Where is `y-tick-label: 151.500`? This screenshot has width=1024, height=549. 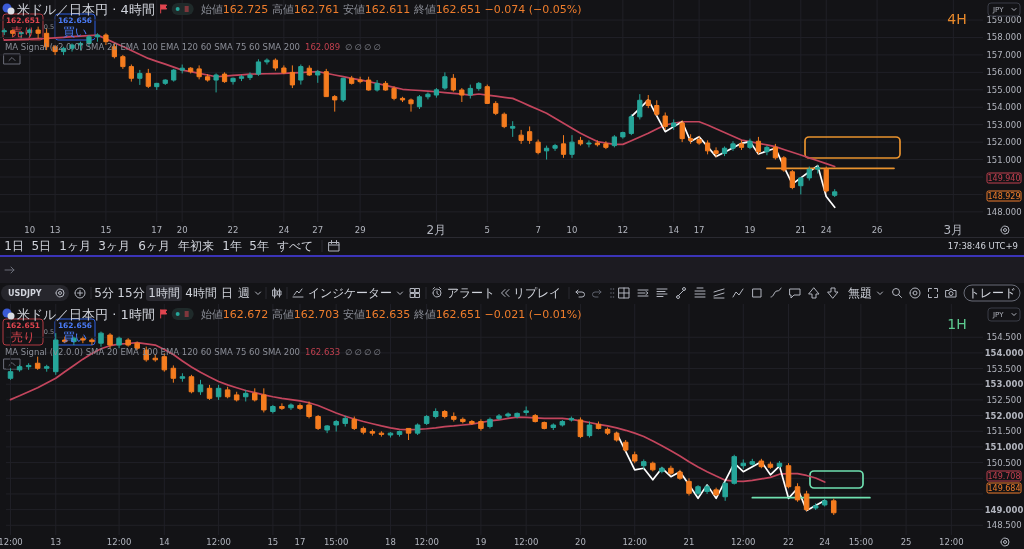 y-tick-label: 151.500 is located at coordinates (1004, 431).